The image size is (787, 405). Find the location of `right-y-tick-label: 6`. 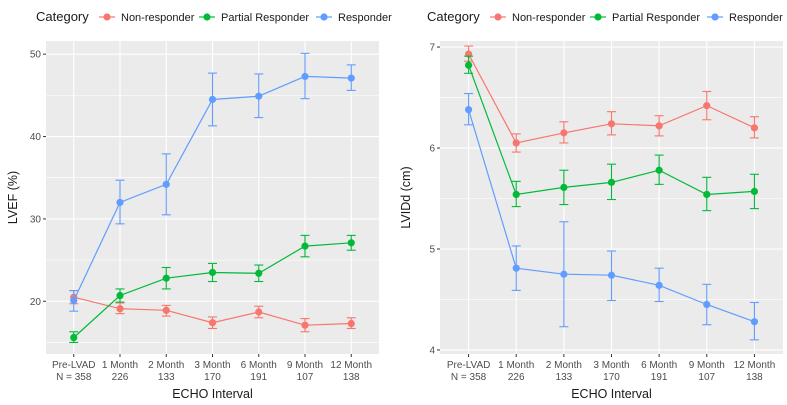

right-y-tick-label: 6 is located at coordinates (432, 149).